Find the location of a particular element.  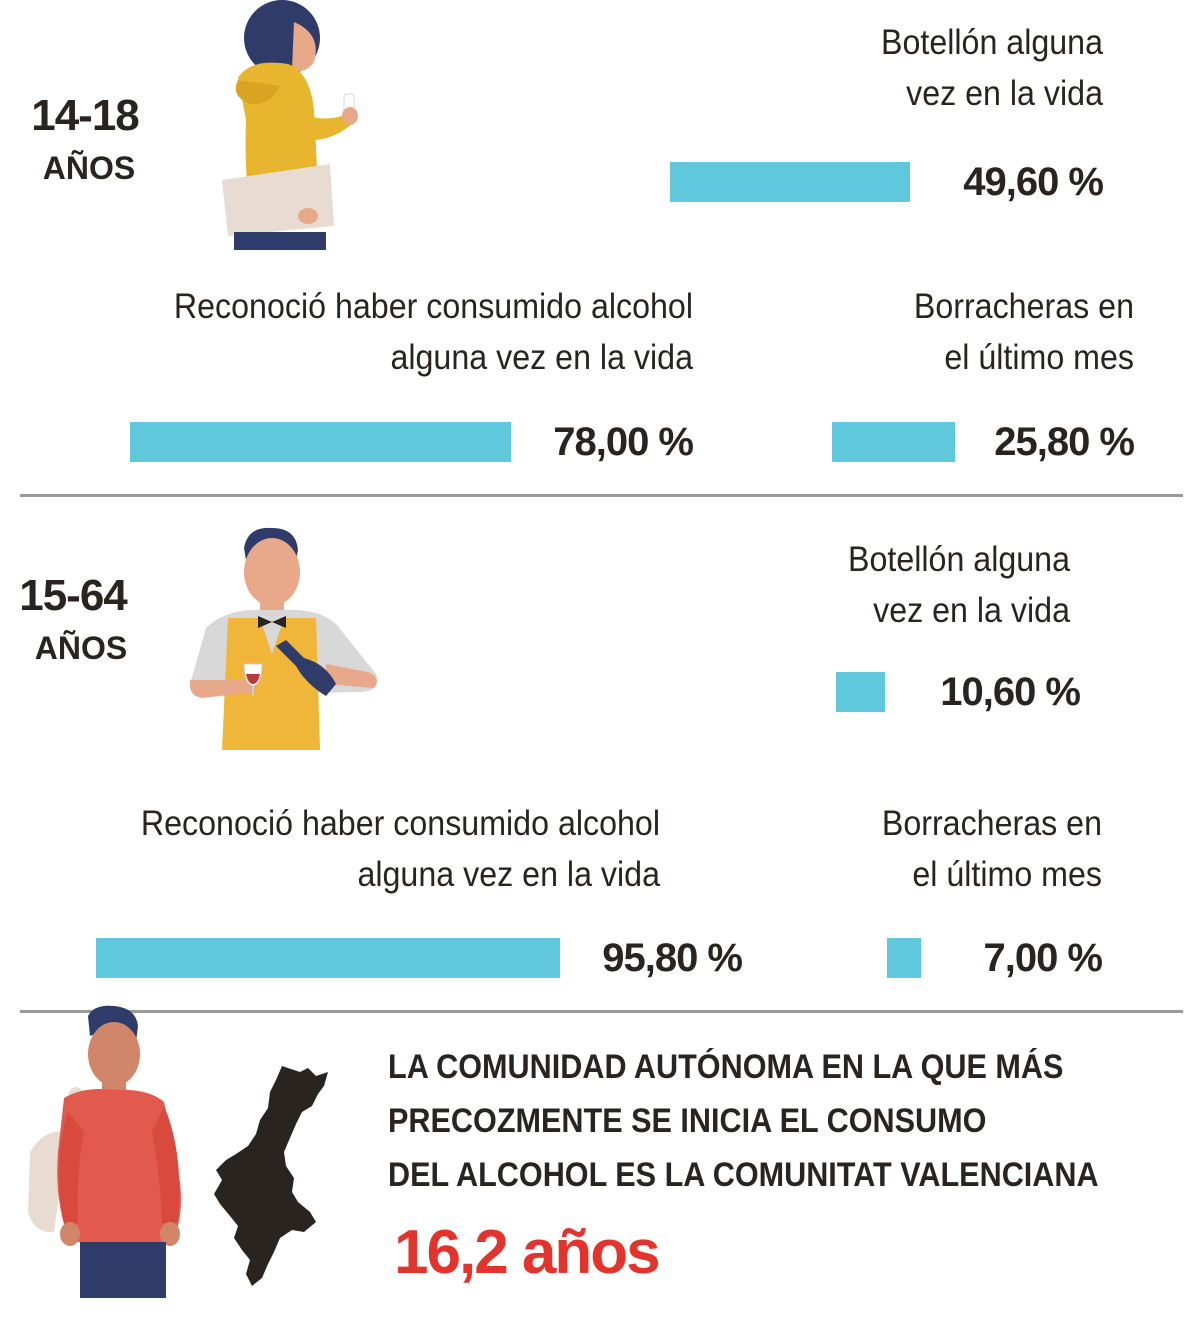

s2-borracheras-label-line2: el último mes is located at coordinates (1007, 874).